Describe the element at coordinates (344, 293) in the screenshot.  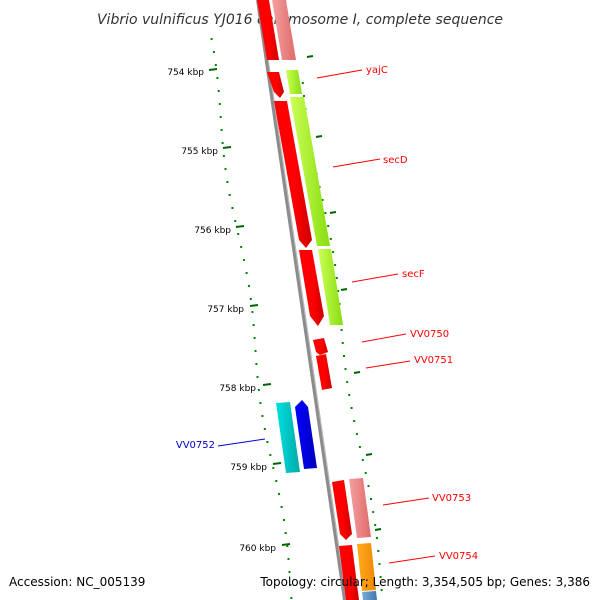
I see `gc-skew-ticks` at that location.